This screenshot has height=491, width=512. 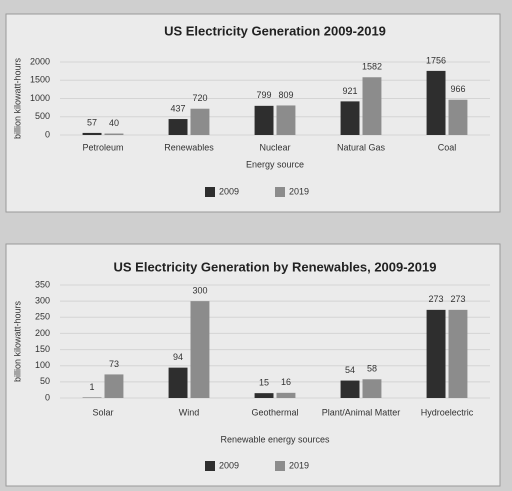 I want to click on data-label: 40, so click(x=114, y=123).